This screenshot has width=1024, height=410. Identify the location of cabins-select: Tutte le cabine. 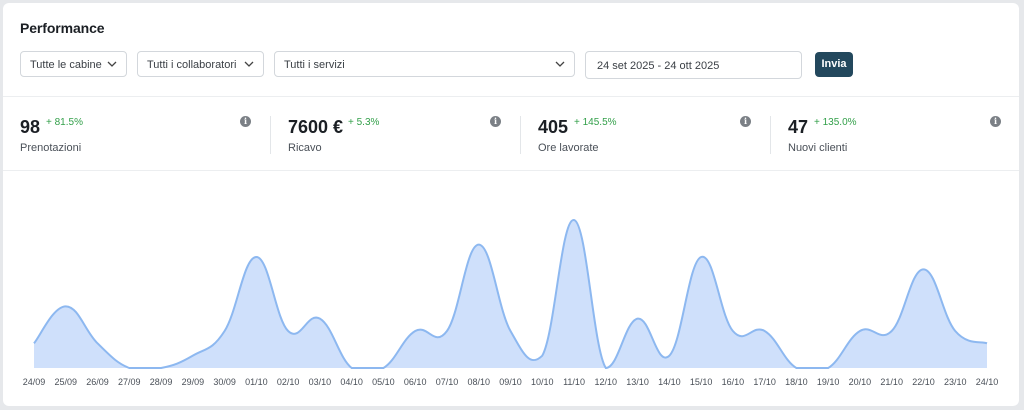
(73, 64).